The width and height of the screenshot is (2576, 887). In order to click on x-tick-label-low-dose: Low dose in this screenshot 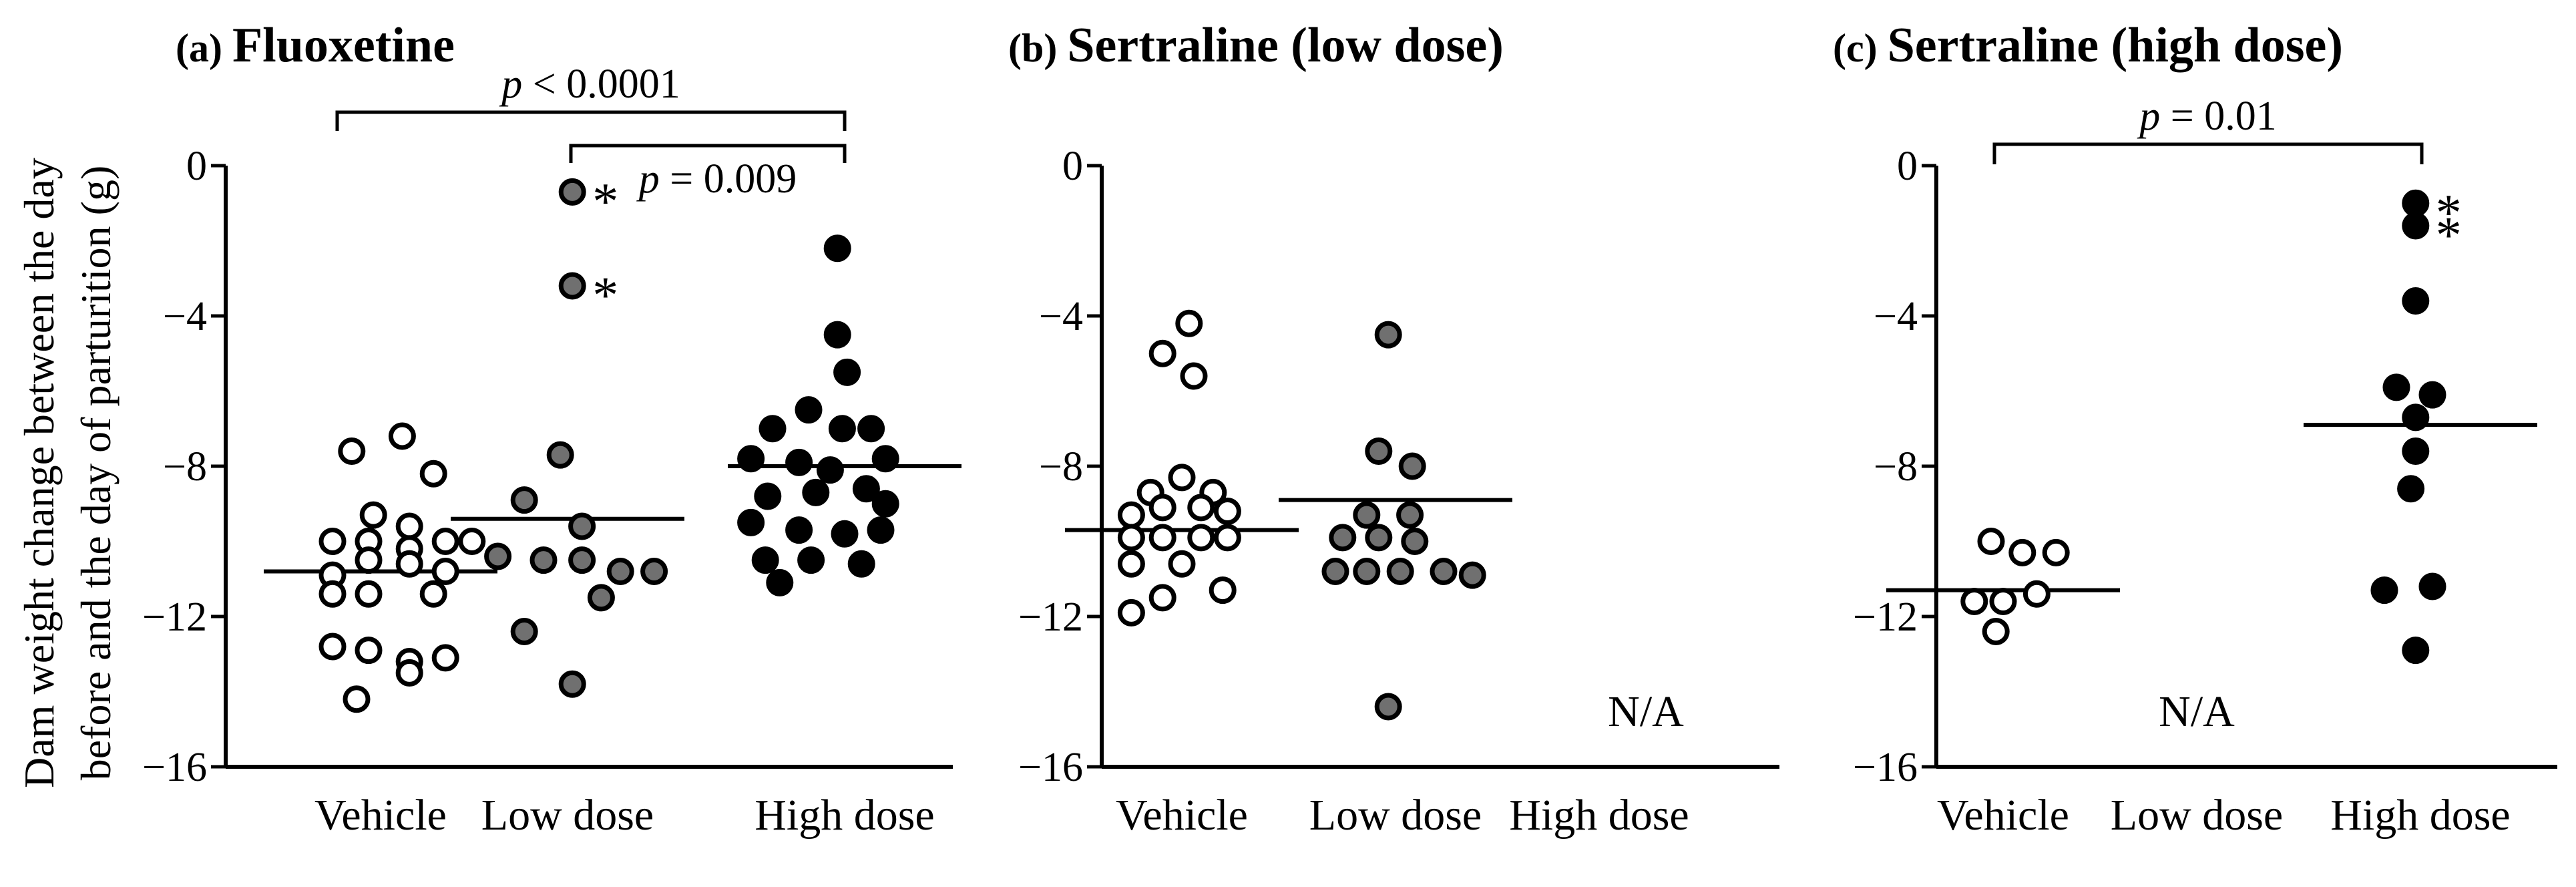, I will do `click(567, 815)`.